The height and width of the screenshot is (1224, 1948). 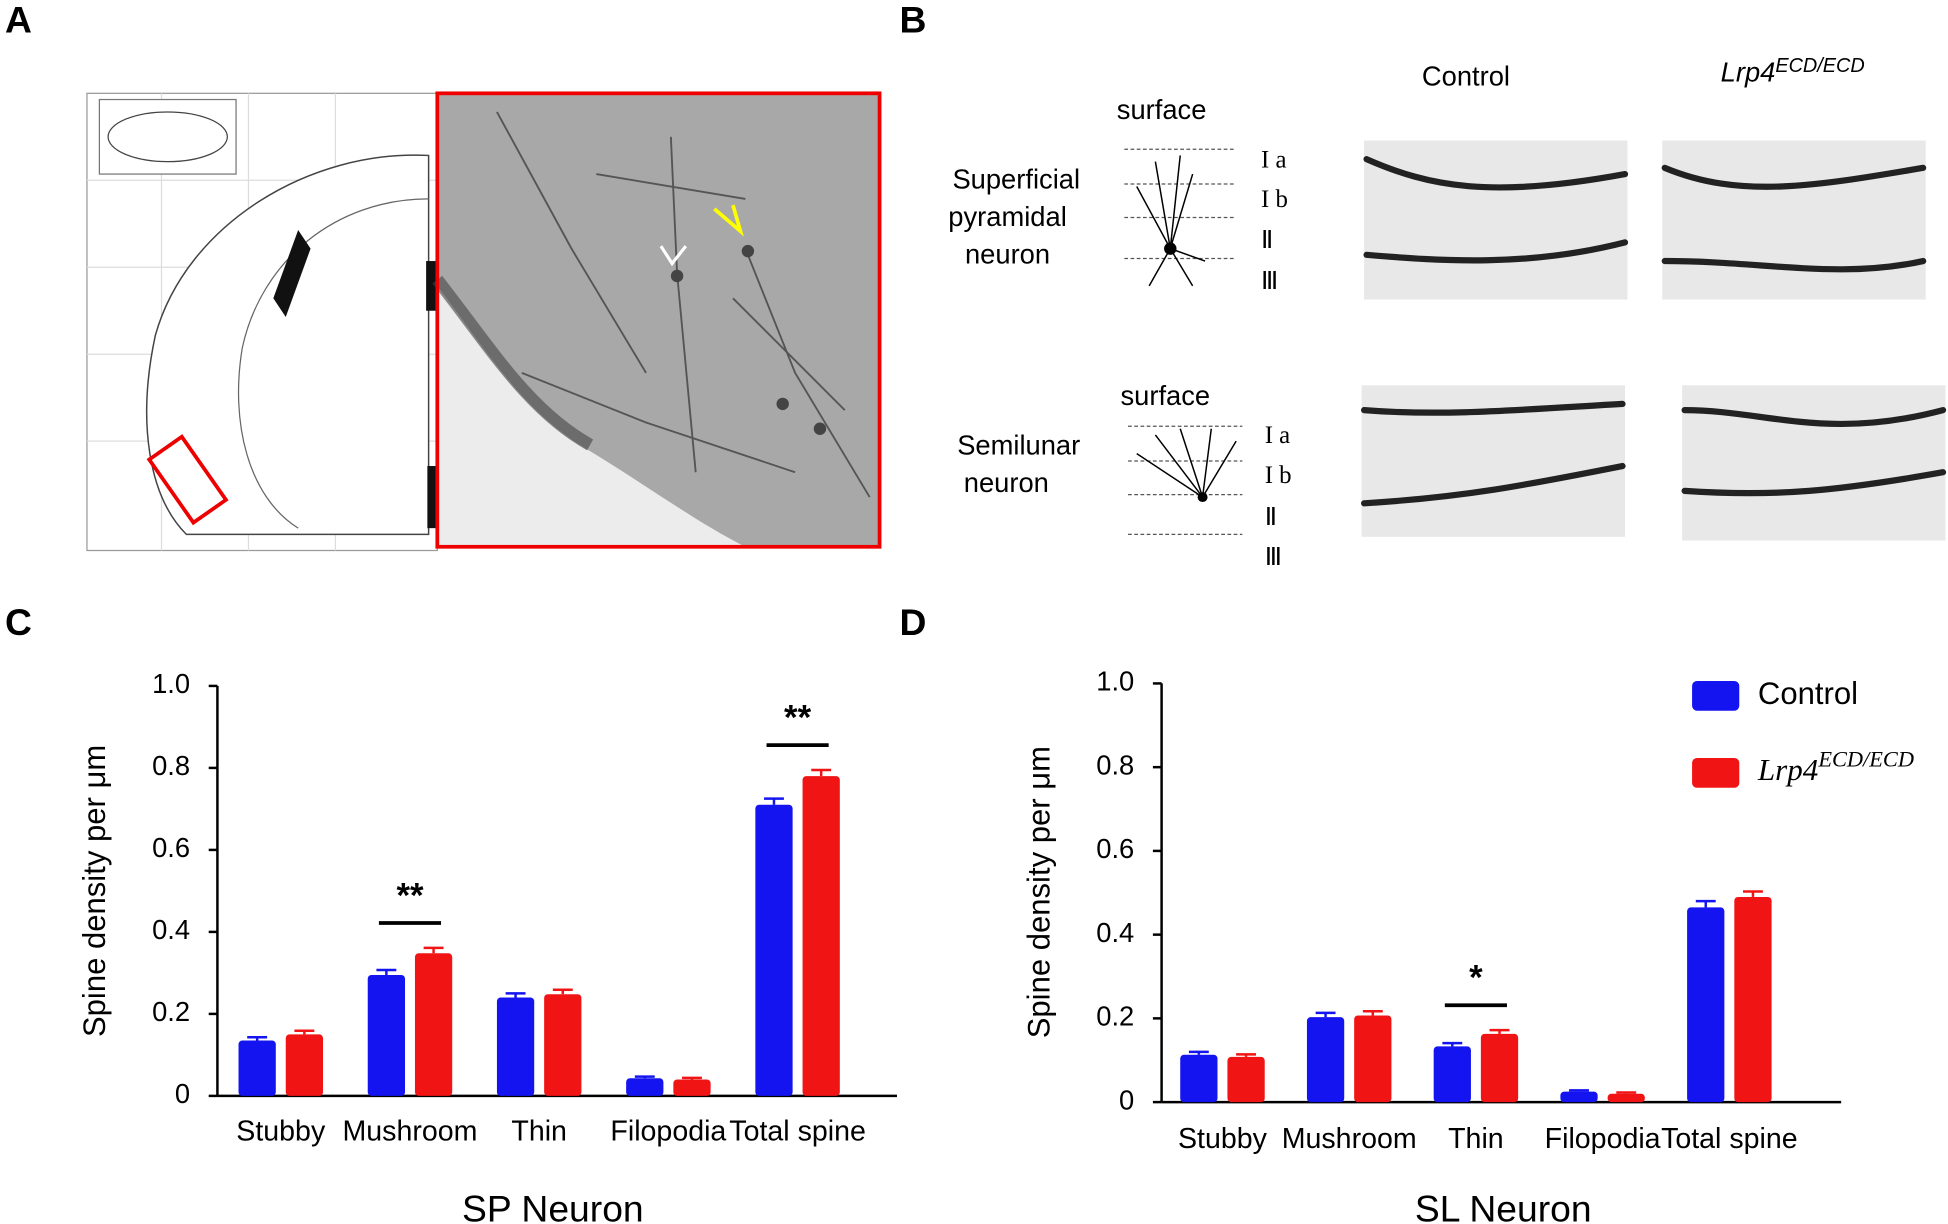 What do you see at coordinates (912, 20) in the screenshot?
I see `panel-letter: B` at bounding box center [912, 20].